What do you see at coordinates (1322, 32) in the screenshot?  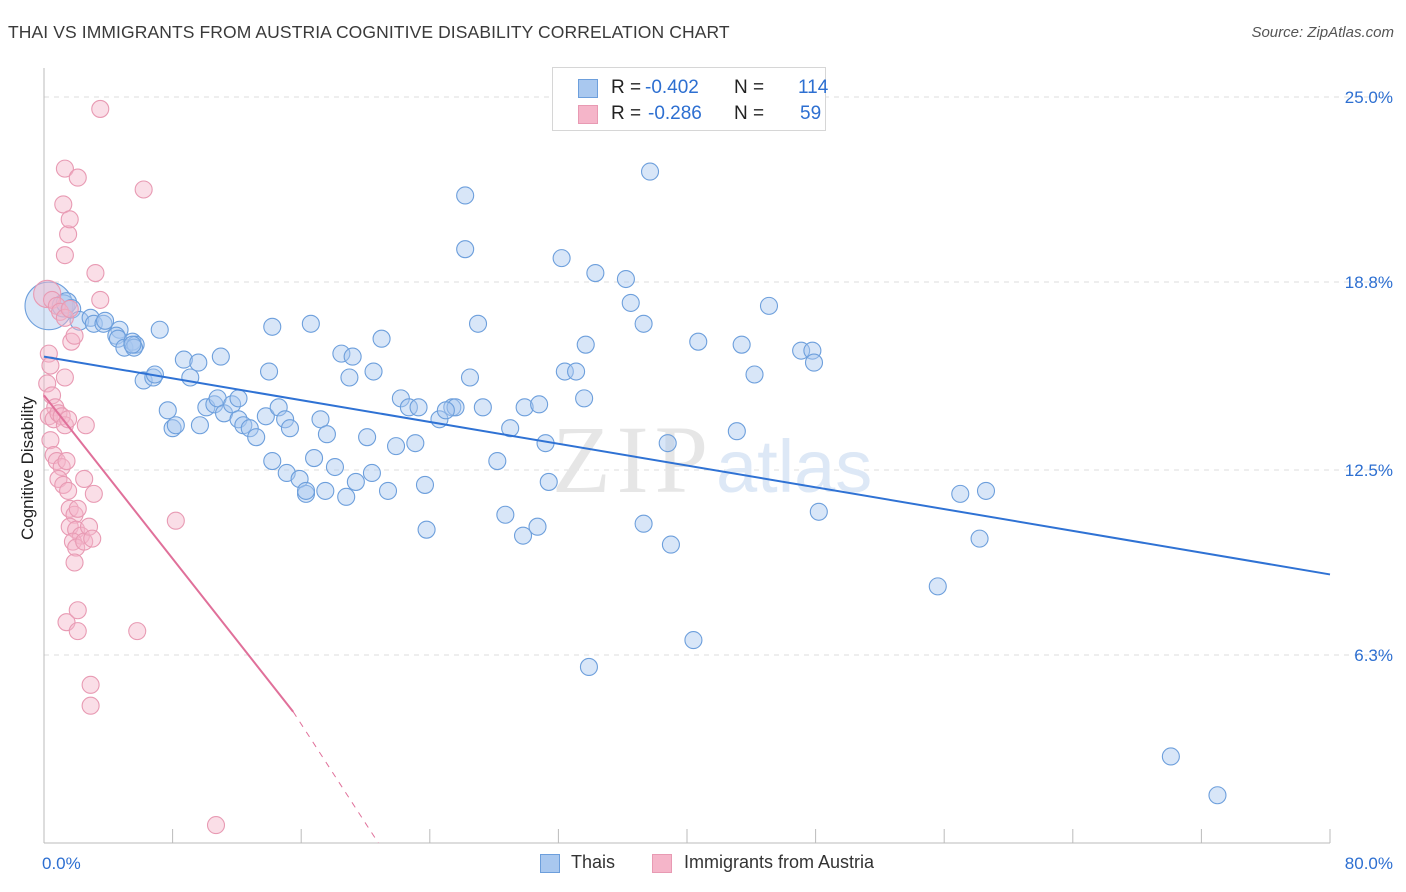 I see `source-credit: Source: ZipAtlas.com` at bounding box center [1322, 32].